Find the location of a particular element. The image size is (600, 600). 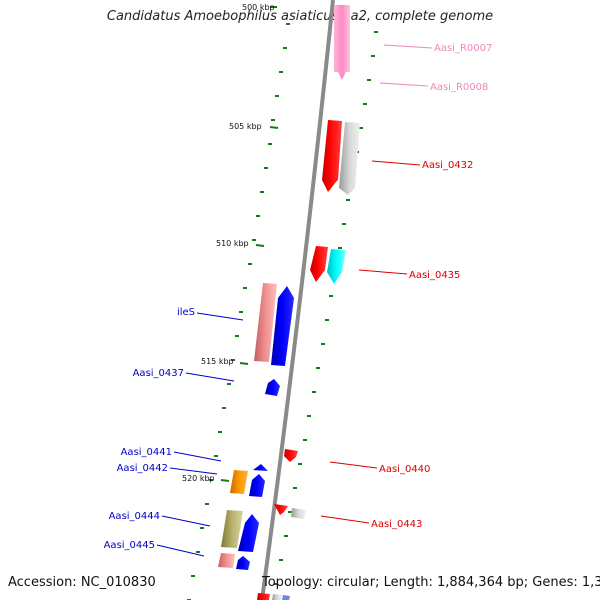

gene-label-aasi-0440: Aasi_0440 is located at coordinates (404, 469).